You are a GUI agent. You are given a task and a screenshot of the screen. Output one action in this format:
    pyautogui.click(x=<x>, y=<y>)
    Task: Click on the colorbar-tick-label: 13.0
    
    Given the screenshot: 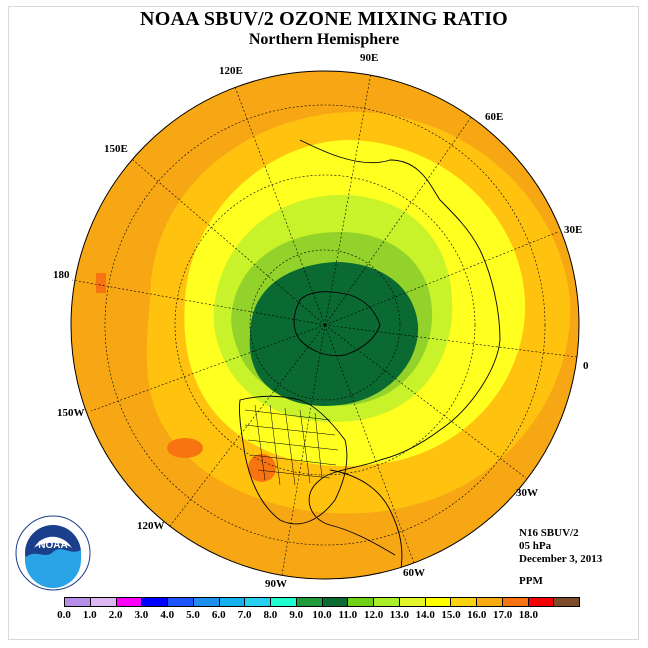 What is the action you would take?
    pyautogui.click(x=399, y=615)
    